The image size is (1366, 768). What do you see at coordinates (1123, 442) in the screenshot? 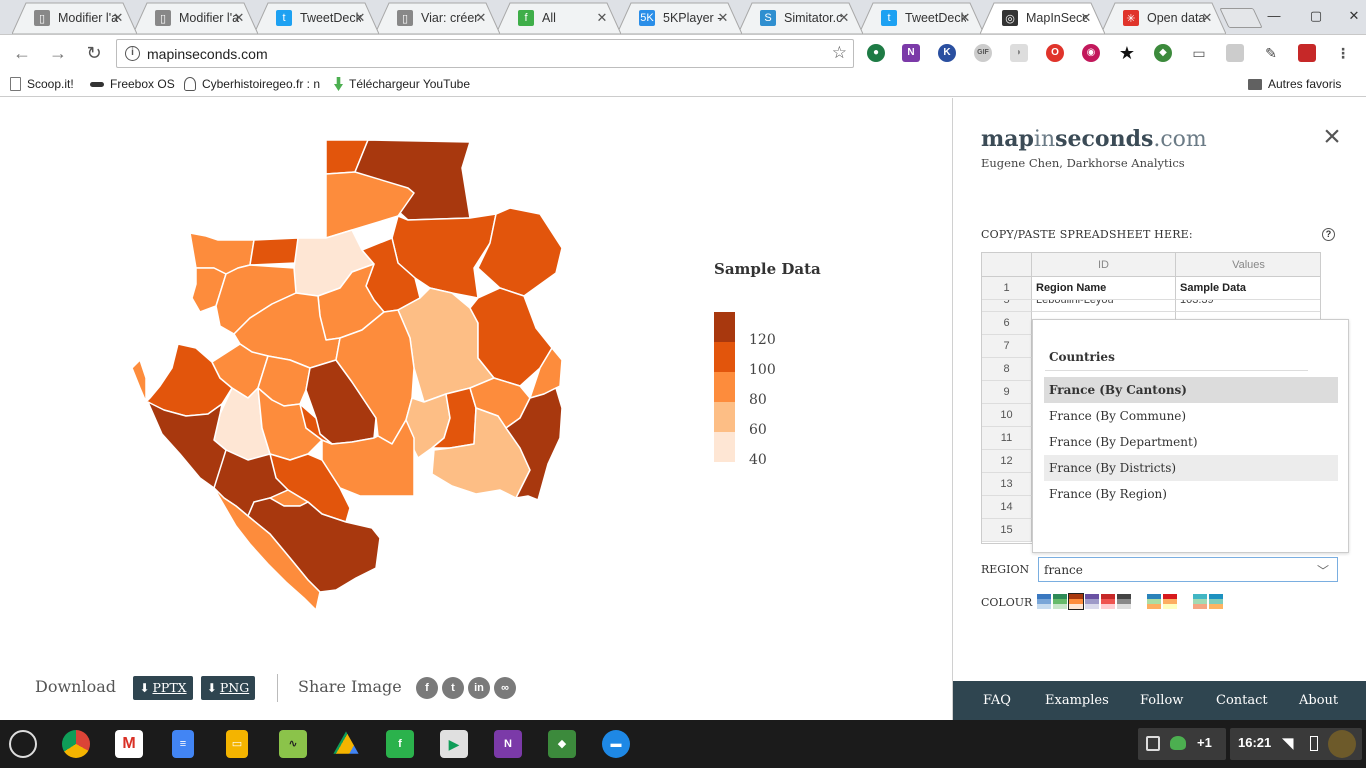
I see `dropdown-option: France (By Department)` at bounding box center [1123, 442].